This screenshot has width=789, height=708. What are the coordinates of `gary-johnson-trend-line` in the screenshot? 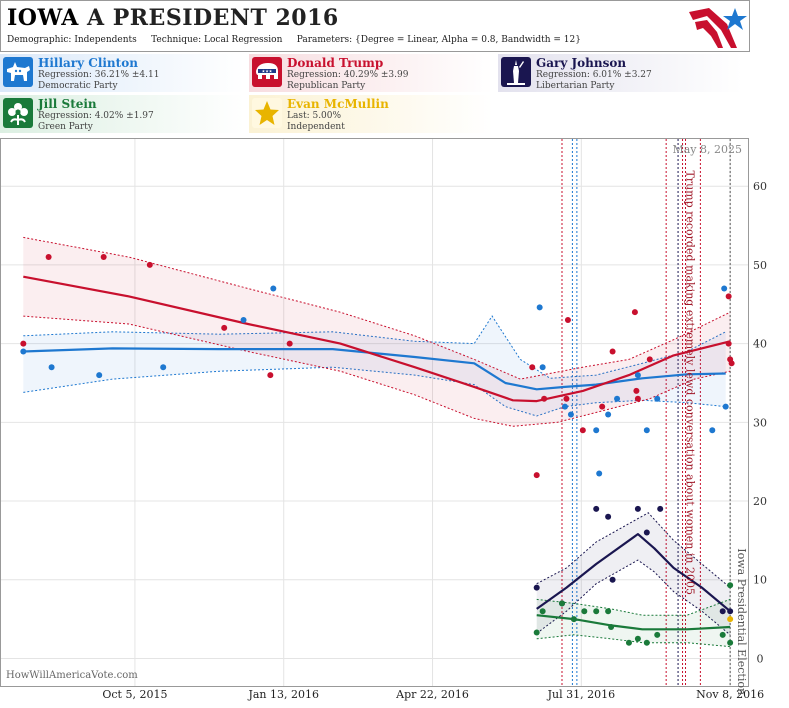 It's located at (633, 573).